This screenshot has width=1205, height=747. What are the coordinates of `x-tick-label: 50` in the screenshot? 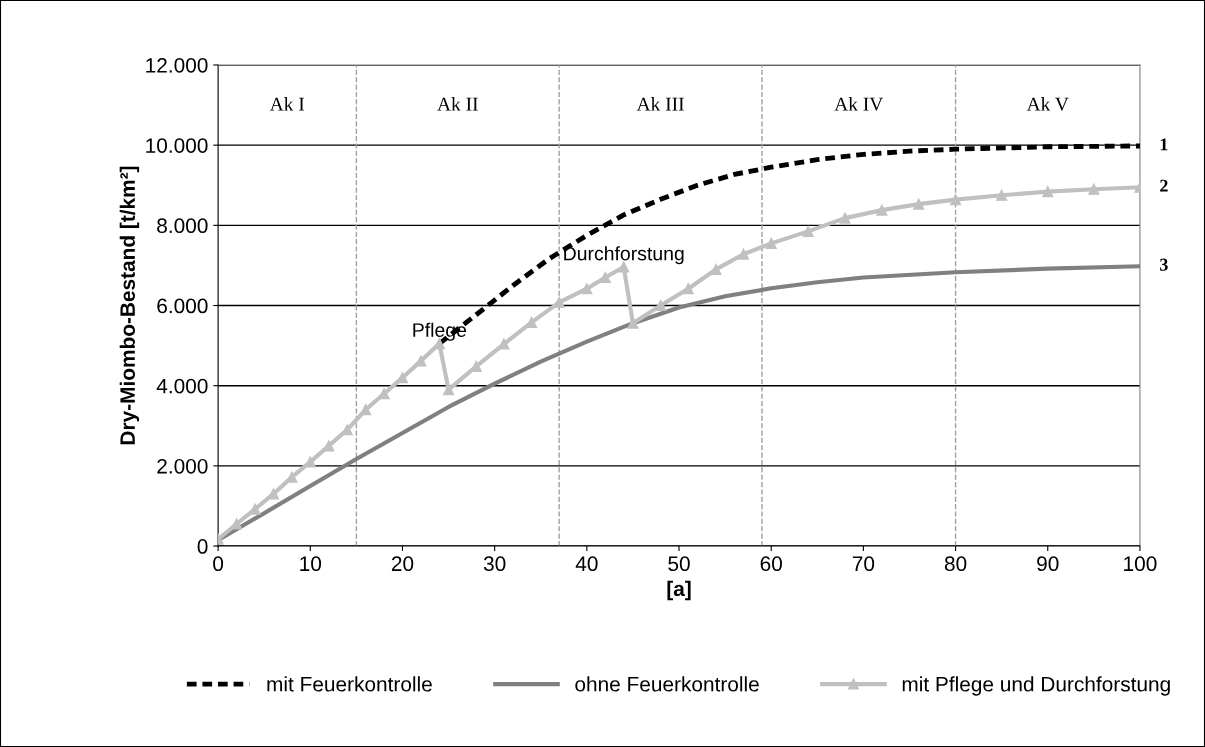 It's located at (679, 564).